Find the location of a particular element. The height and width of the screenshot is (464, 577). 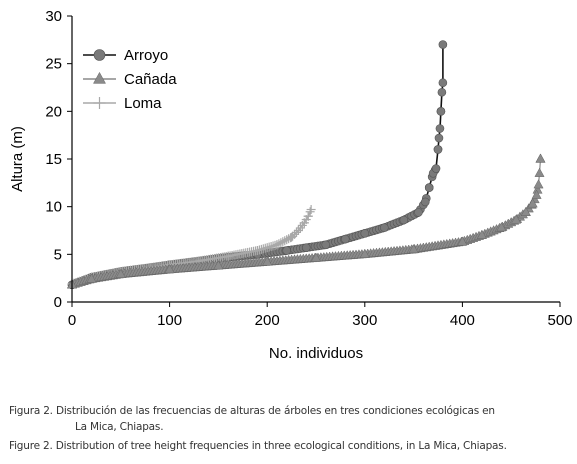

caption-spanish-line-2: La Mica, Chiapas. is located at coordinates (119, 427).